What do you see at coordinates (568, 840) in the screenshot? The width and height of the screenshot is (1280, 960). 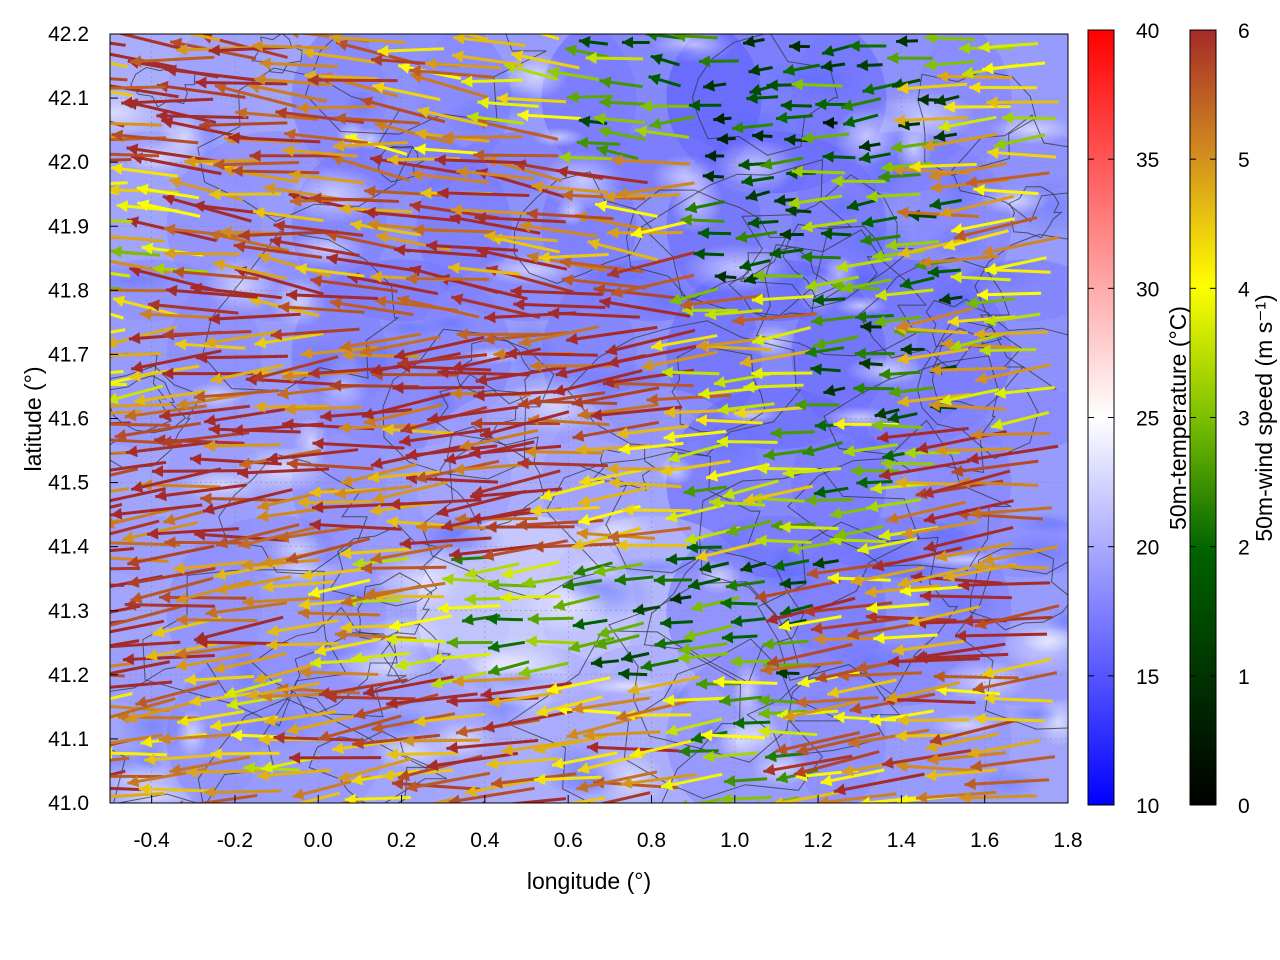 I see `x-tick-label: 0.6` at bounding box center [568, 840].